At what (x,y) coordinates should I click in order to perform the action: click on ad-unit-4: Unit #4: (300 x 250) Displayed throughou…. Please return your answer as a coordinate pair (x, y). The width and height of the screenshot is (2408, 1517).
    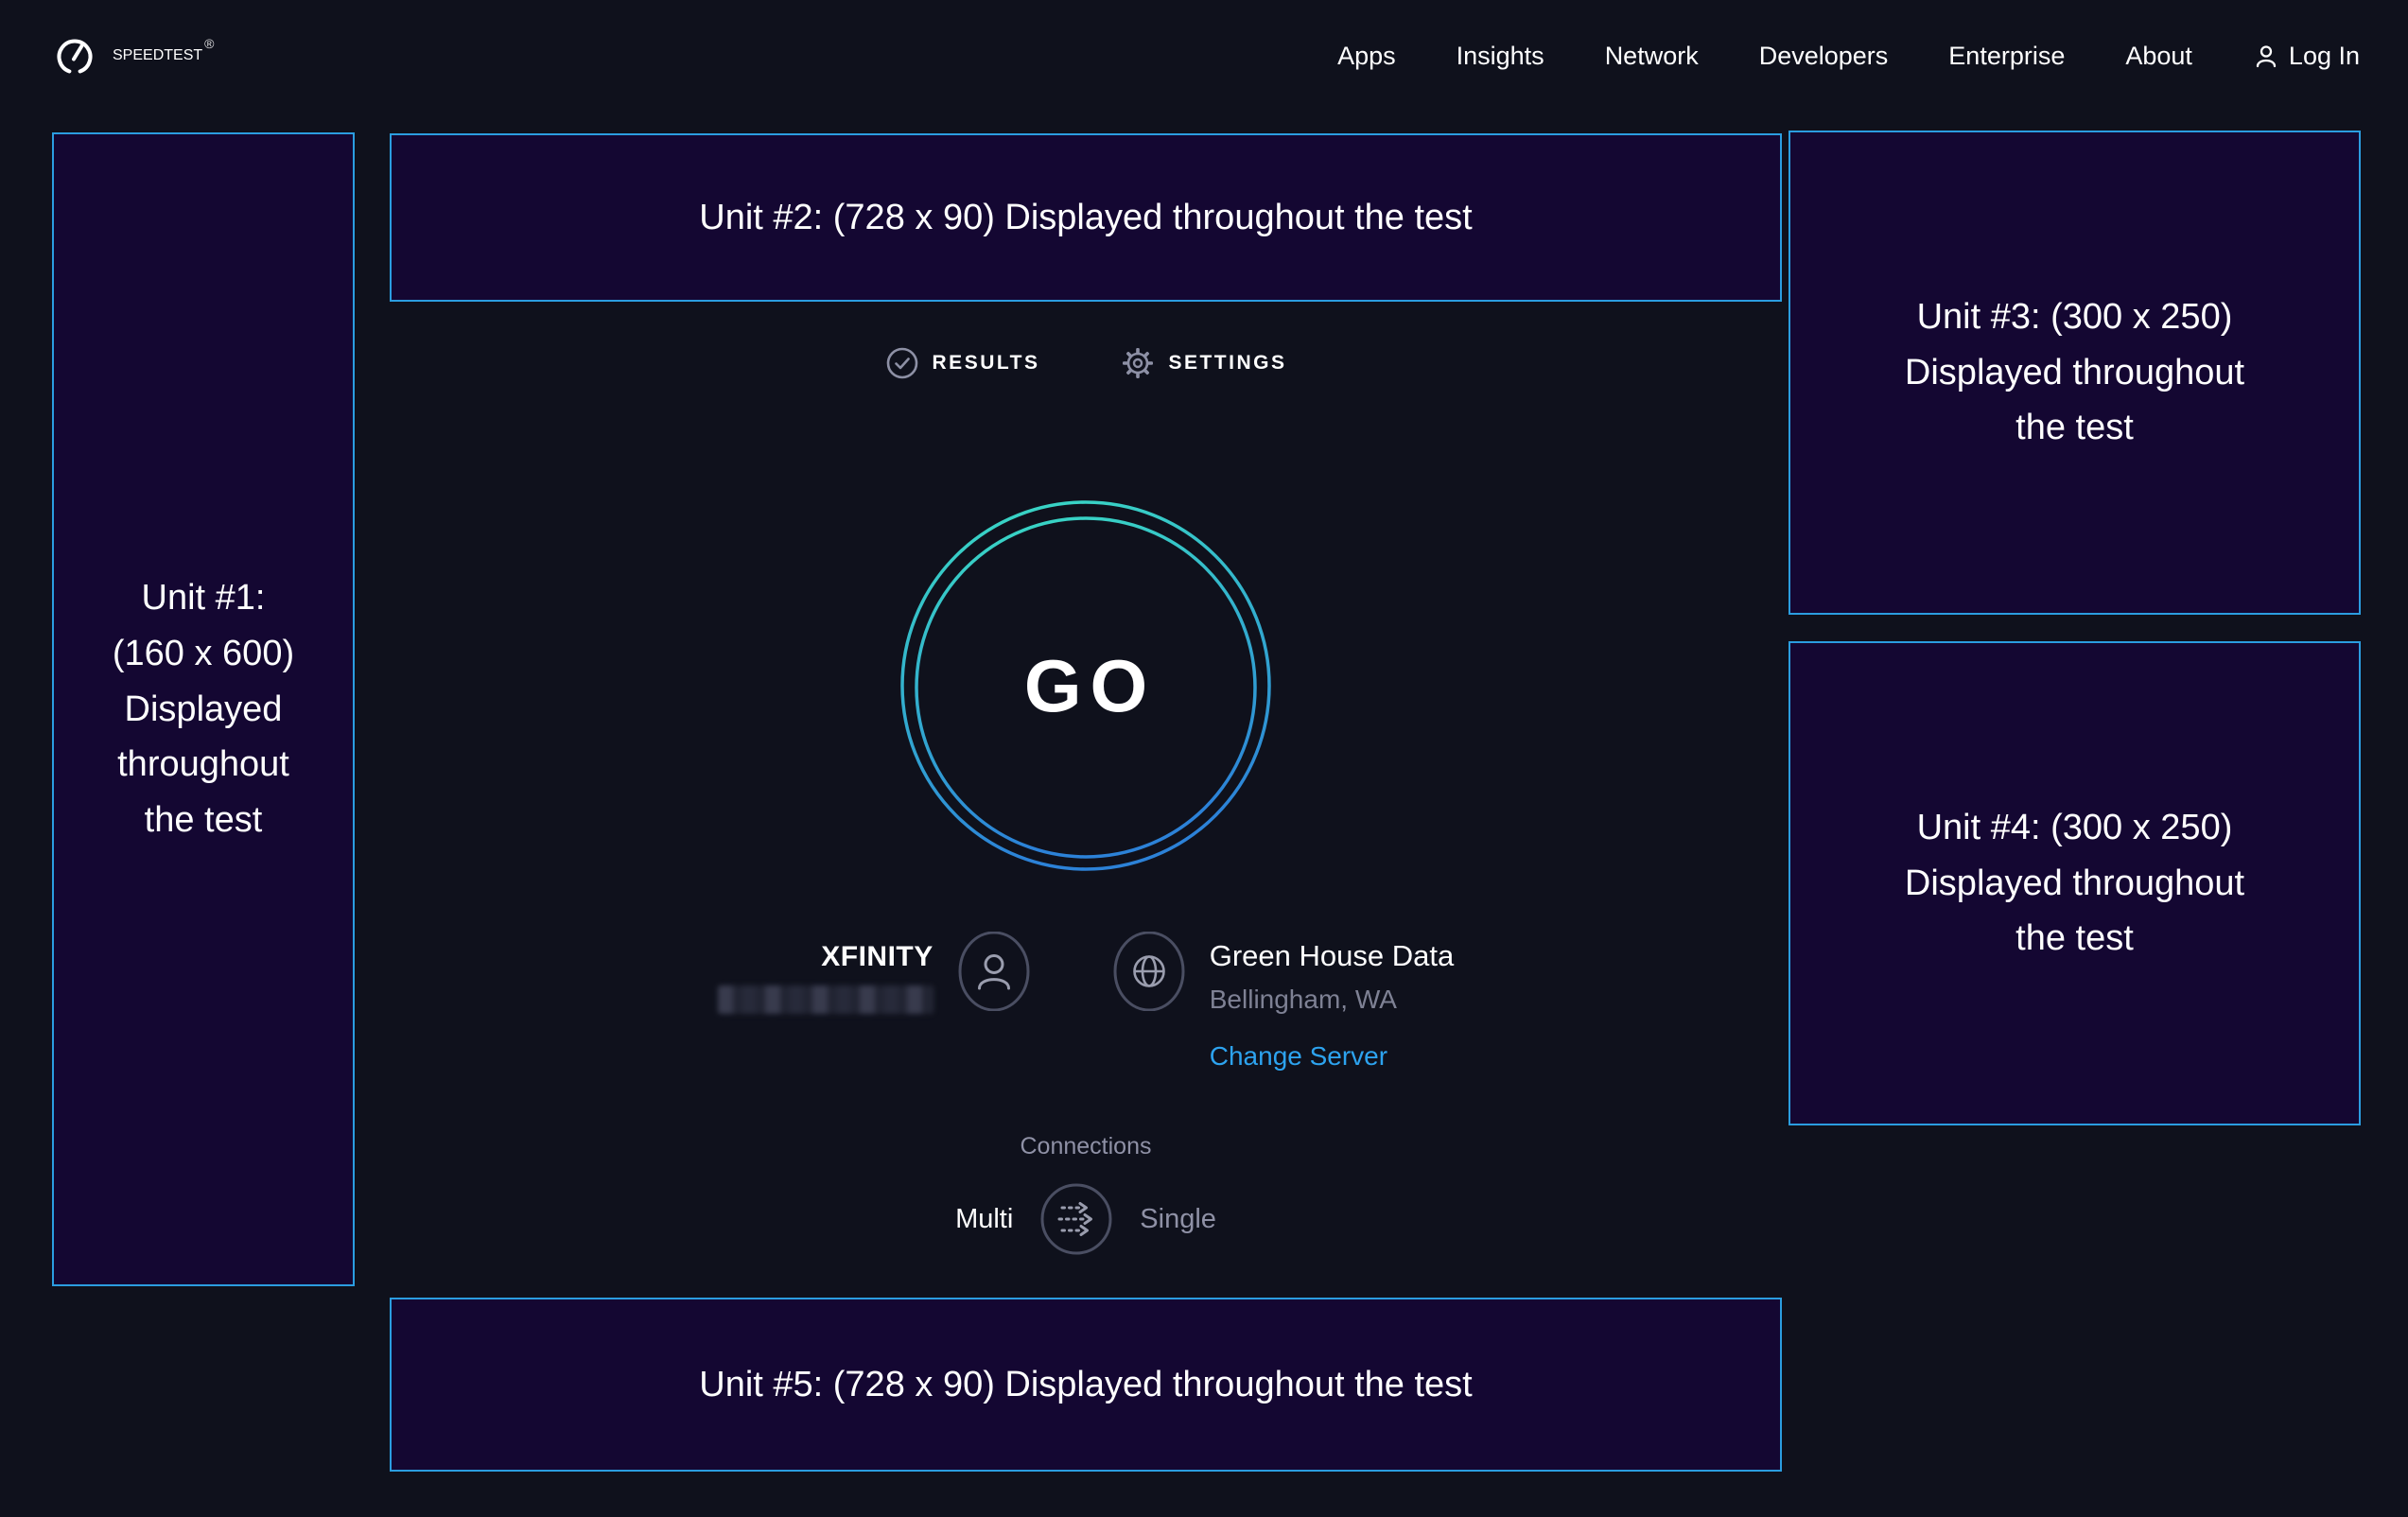
    Looking at the image, I should click on (2075, 883).